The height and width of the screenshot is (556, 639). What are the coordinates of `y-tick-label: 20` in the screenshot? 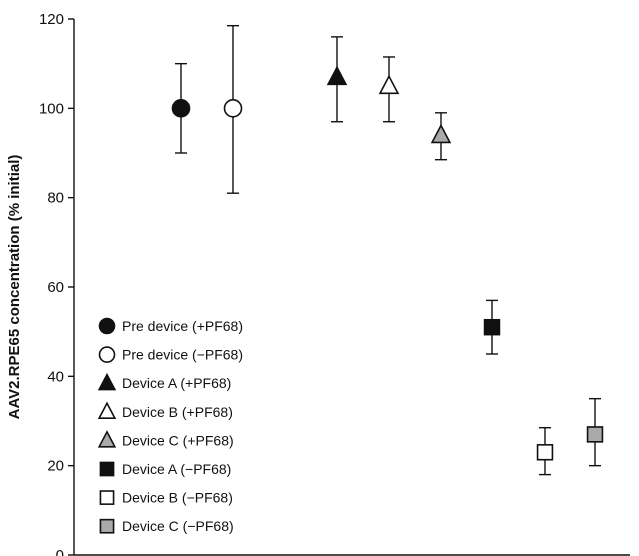 It's located at (55, 466).